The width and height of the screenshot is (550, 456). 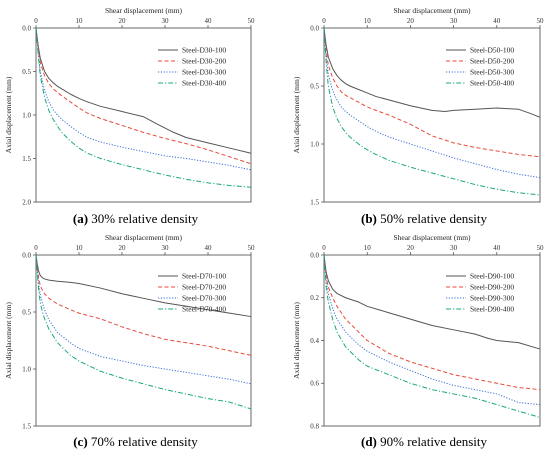 What do you see at coordinates (314, 341) in the screenshot?
I see `y-tick-label: 0.4` at bounding box center [314, 341].